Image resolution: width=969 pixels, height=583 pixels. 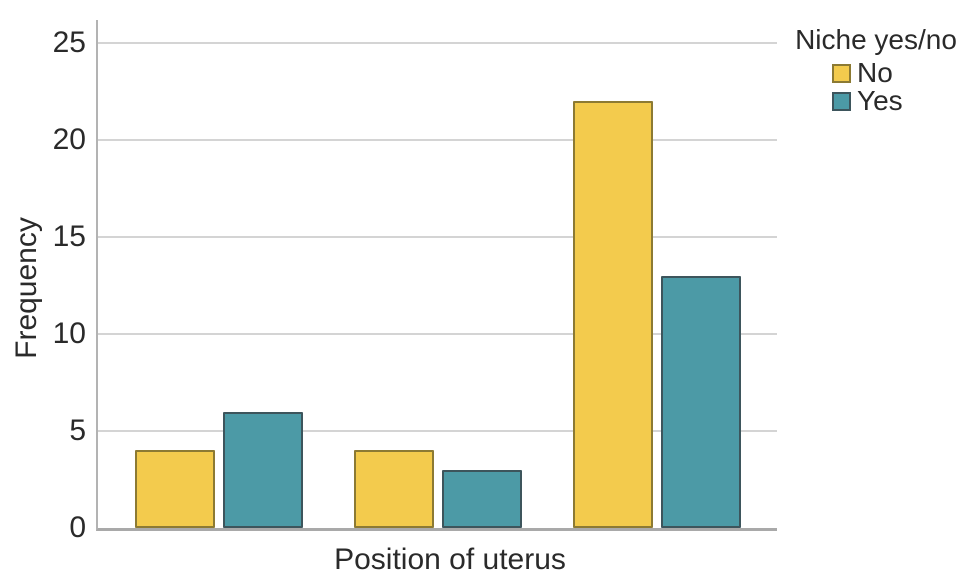 What do you see at coordinates (880, 100) in the screenshot?
I see `legend-label-yes: Yes` at bounding box center [880, 100].